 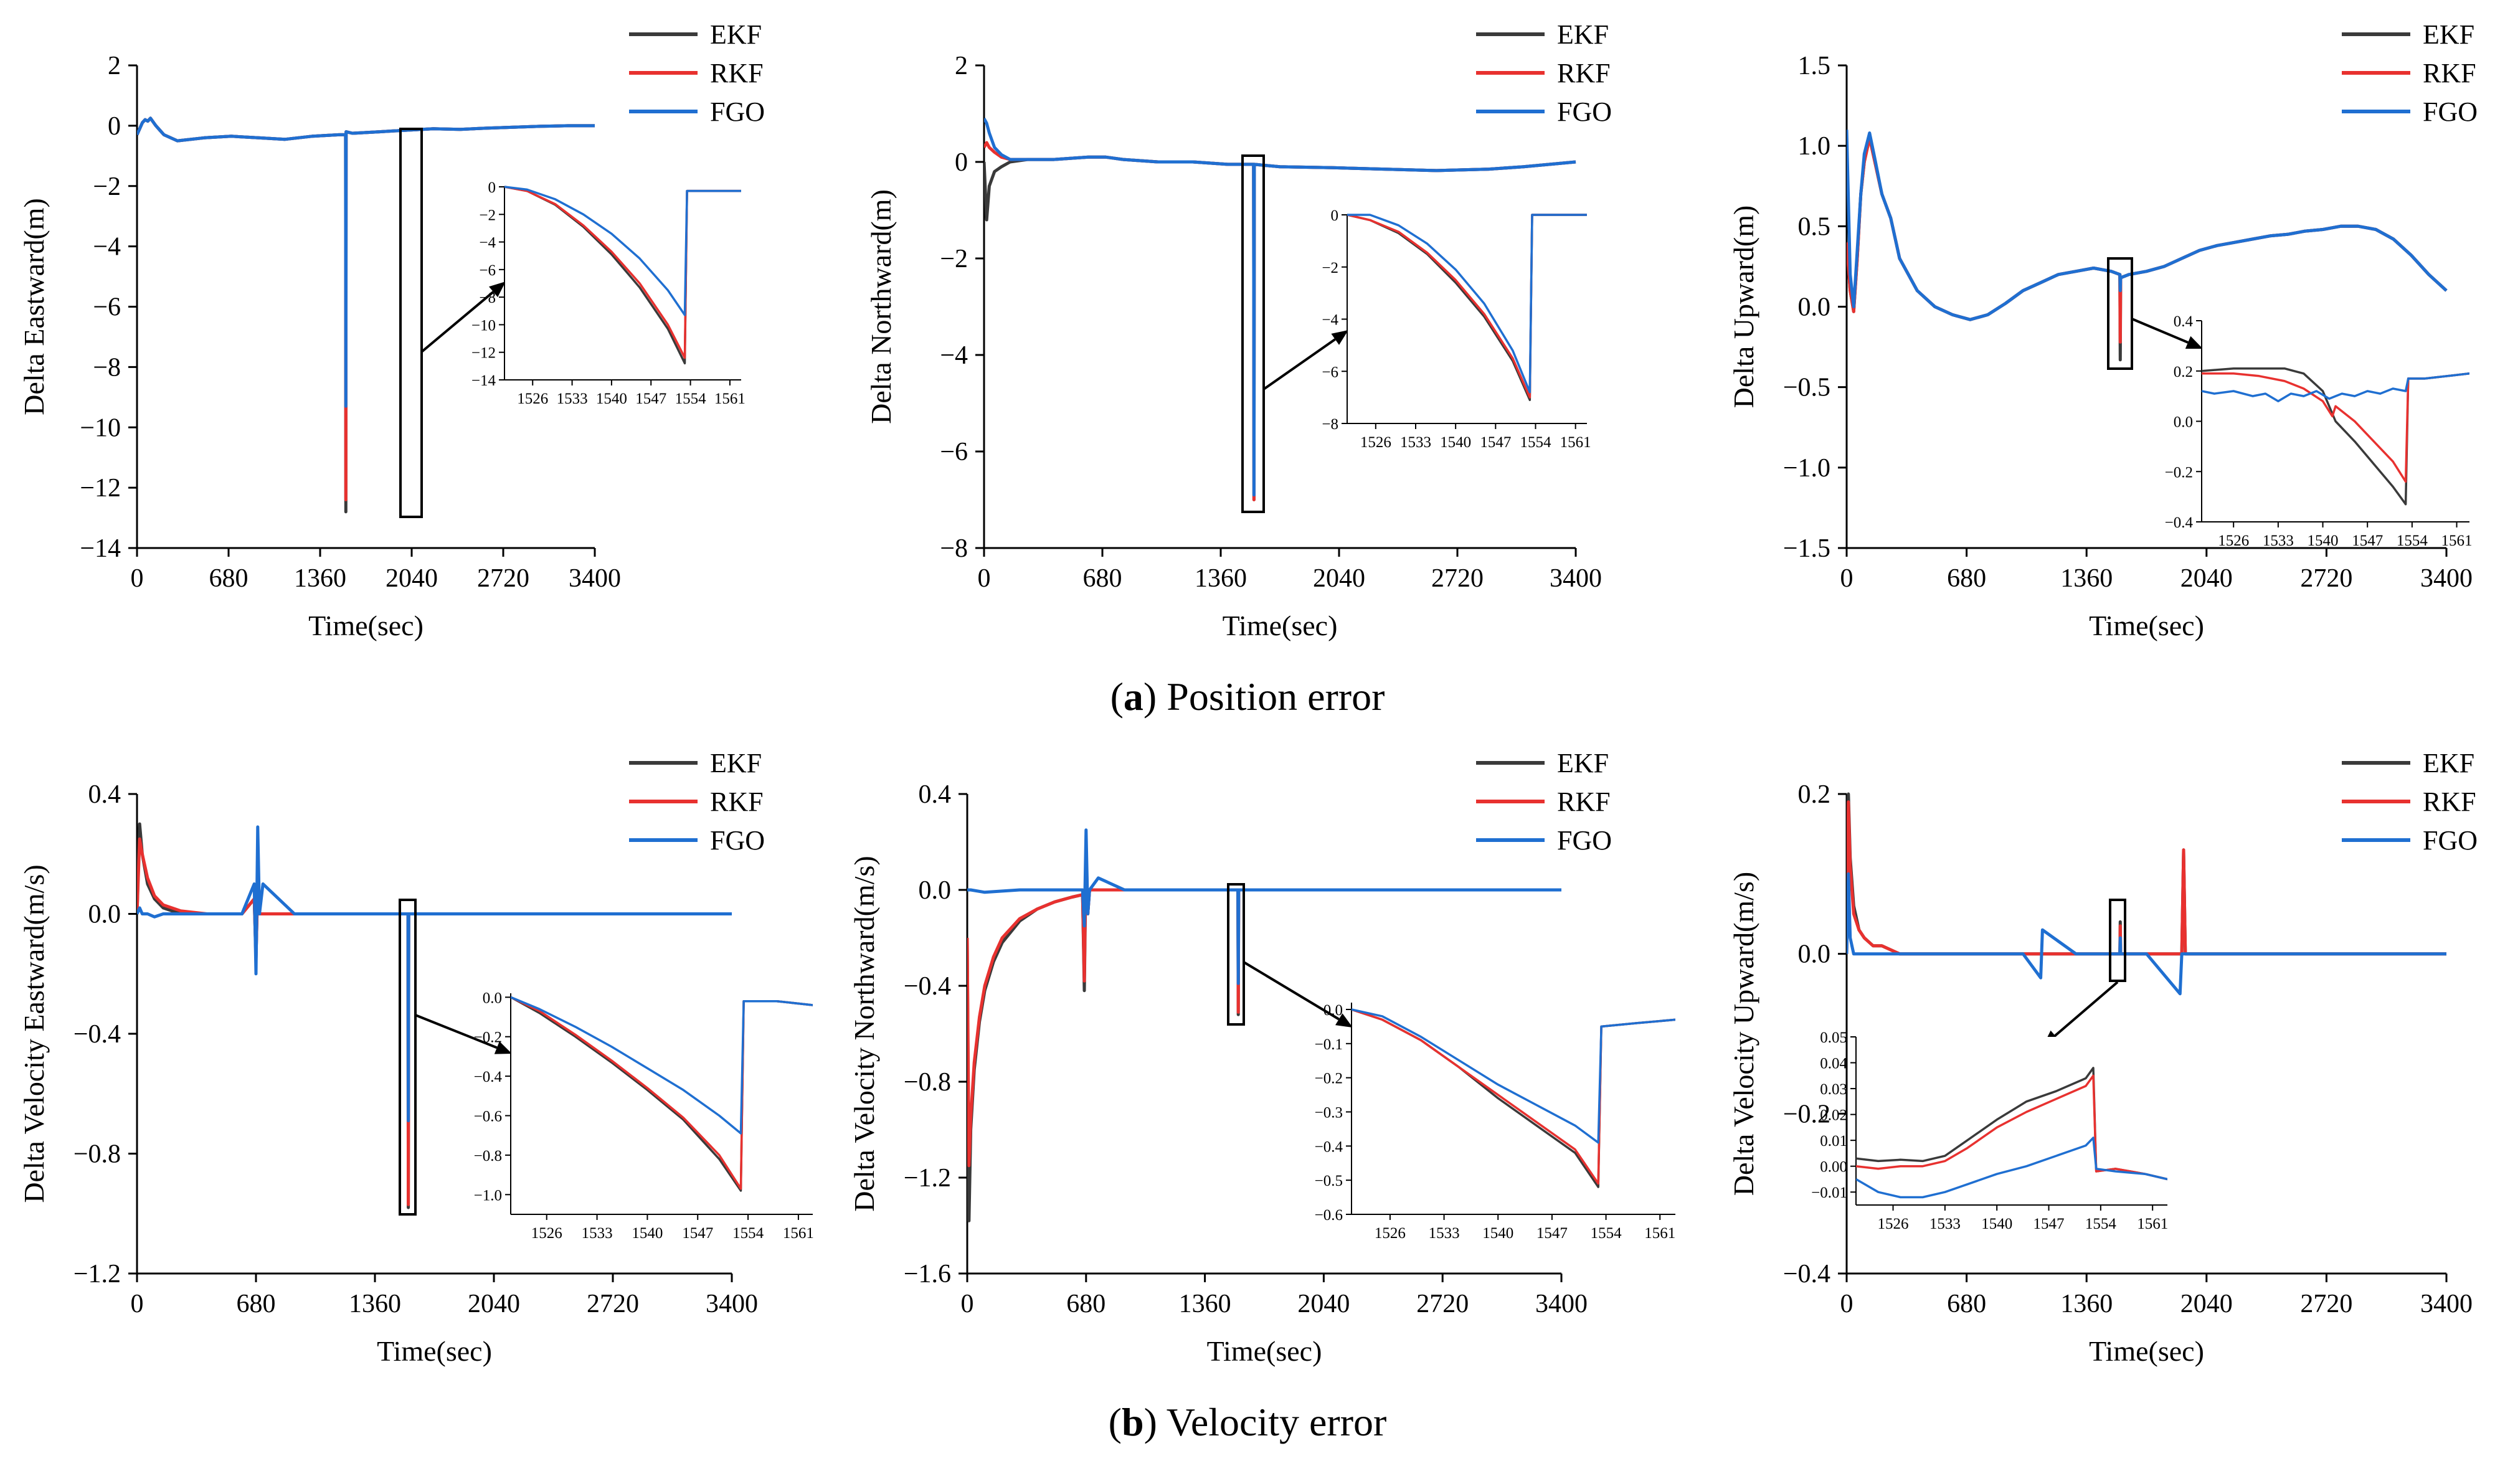 I want to click on pos-north-x-tick-label: 0, so click(x=985, y=578).